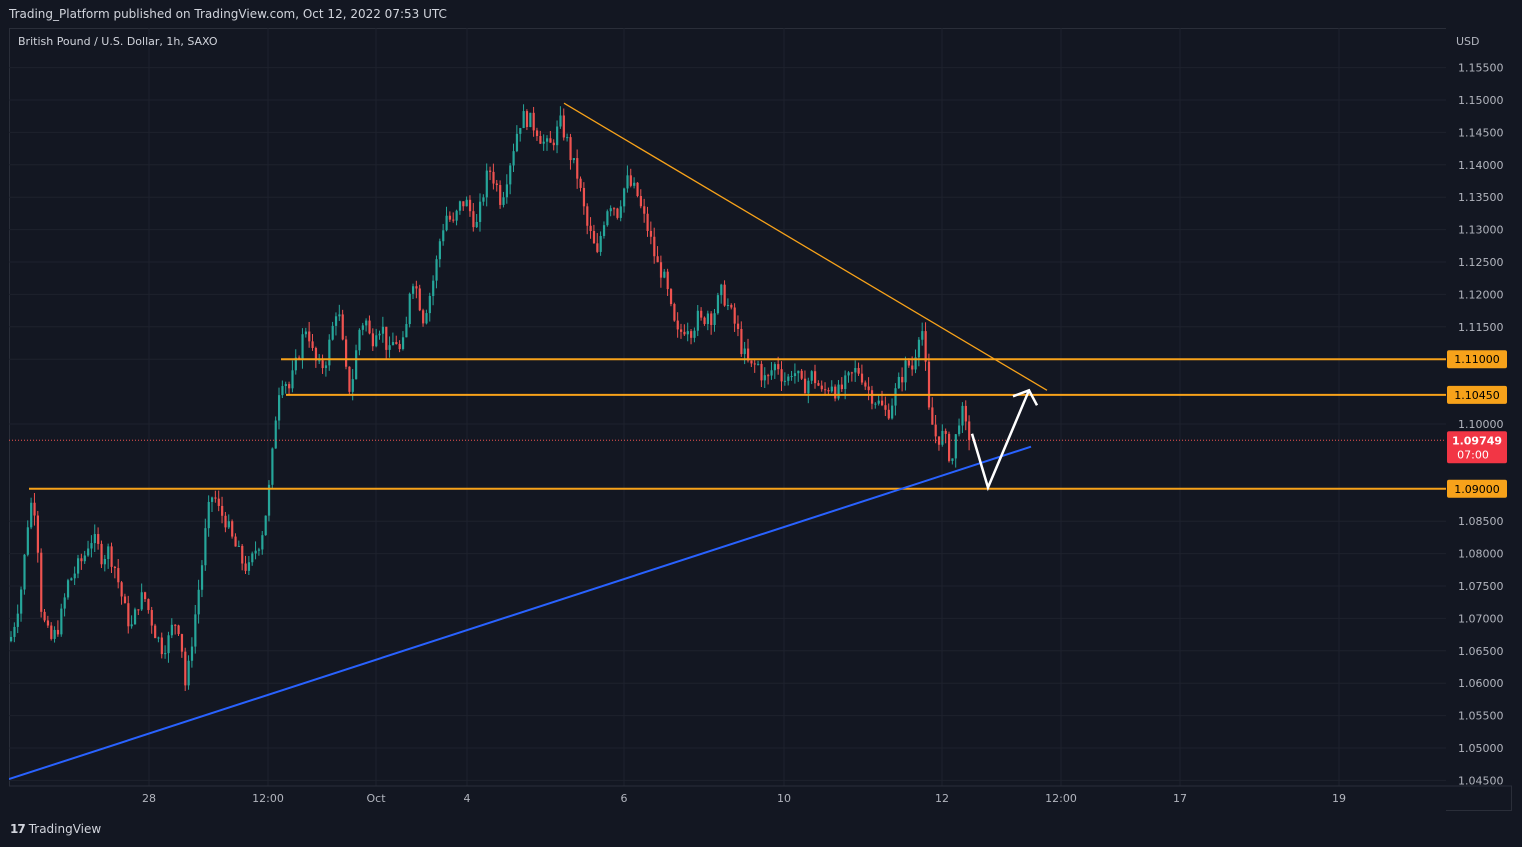  What do you see at coordinates (1481, 554) in the screenshot?
I see `y-tick-label: 1.08000` at bounding box center [1481, 554].